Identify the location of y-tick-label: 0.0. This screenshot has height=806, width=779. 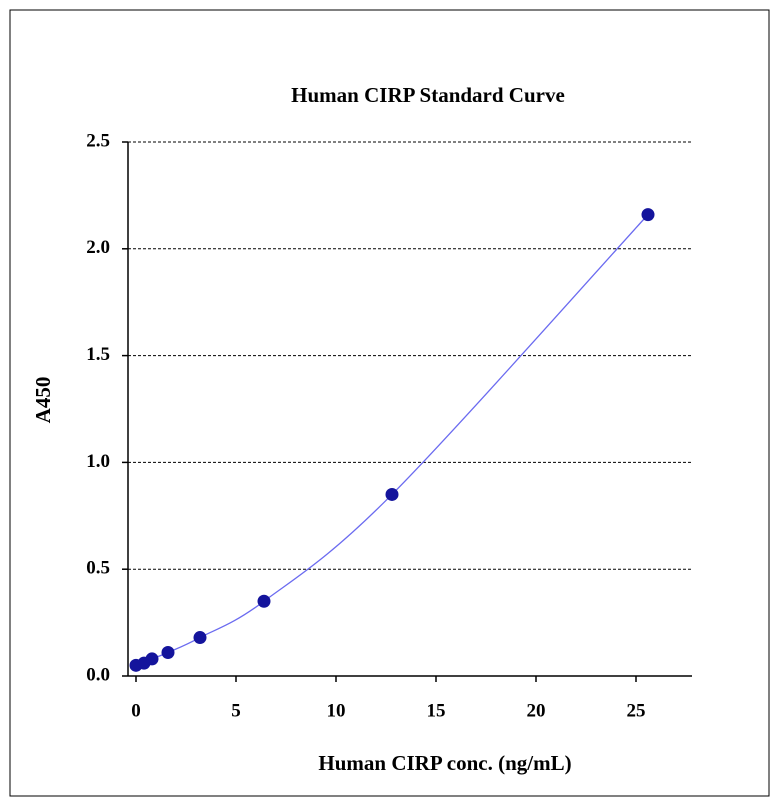
(98, 674).